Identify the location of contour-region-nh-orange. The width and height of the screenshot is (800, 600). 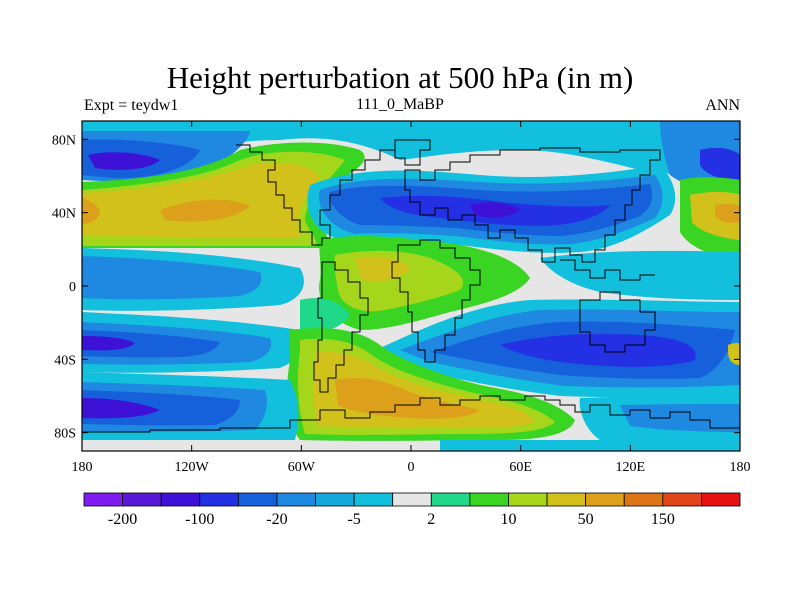
(205, 210).